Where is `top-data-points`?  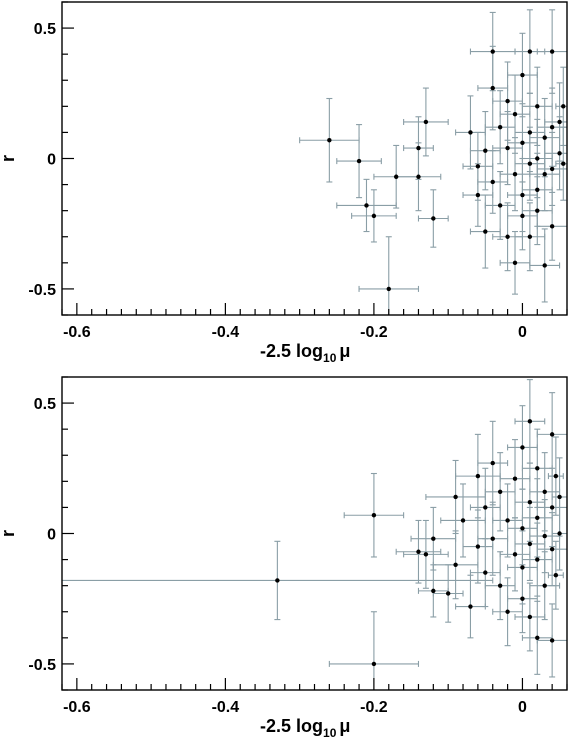
top-data-points is located at coordinates (446, 170).